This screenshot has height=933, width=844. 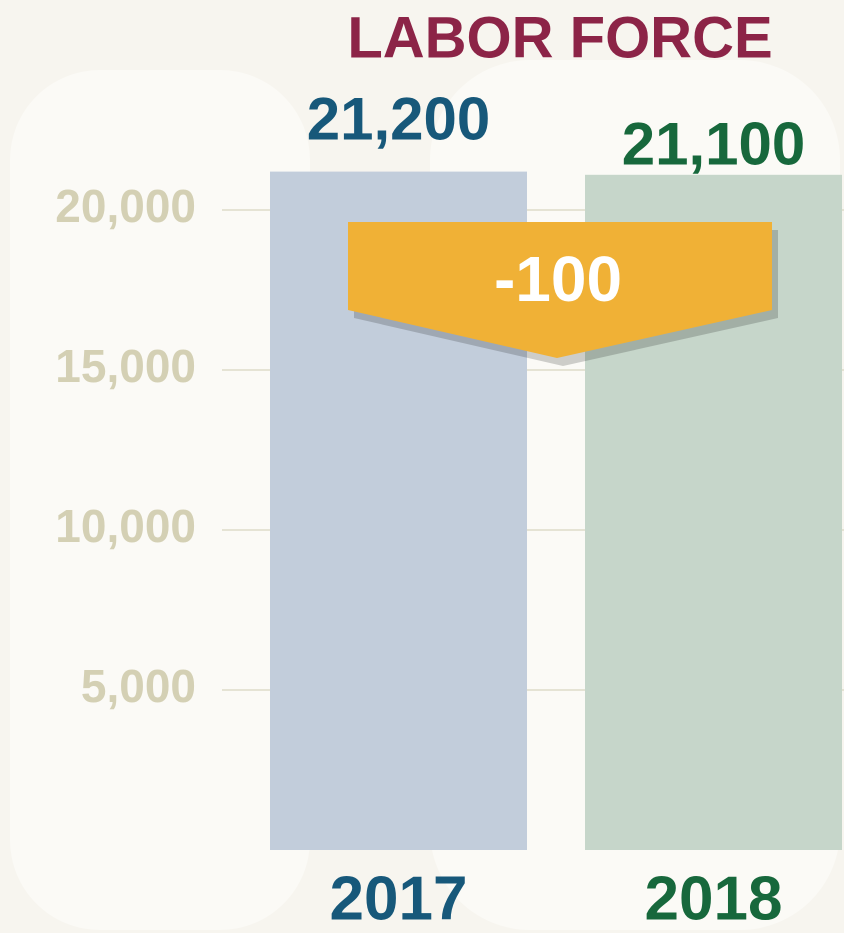 What do you see at coordinates (125, 526) in the screenshot?
I see `y-tick-label: 10,000` at bounding box center [125, 526].